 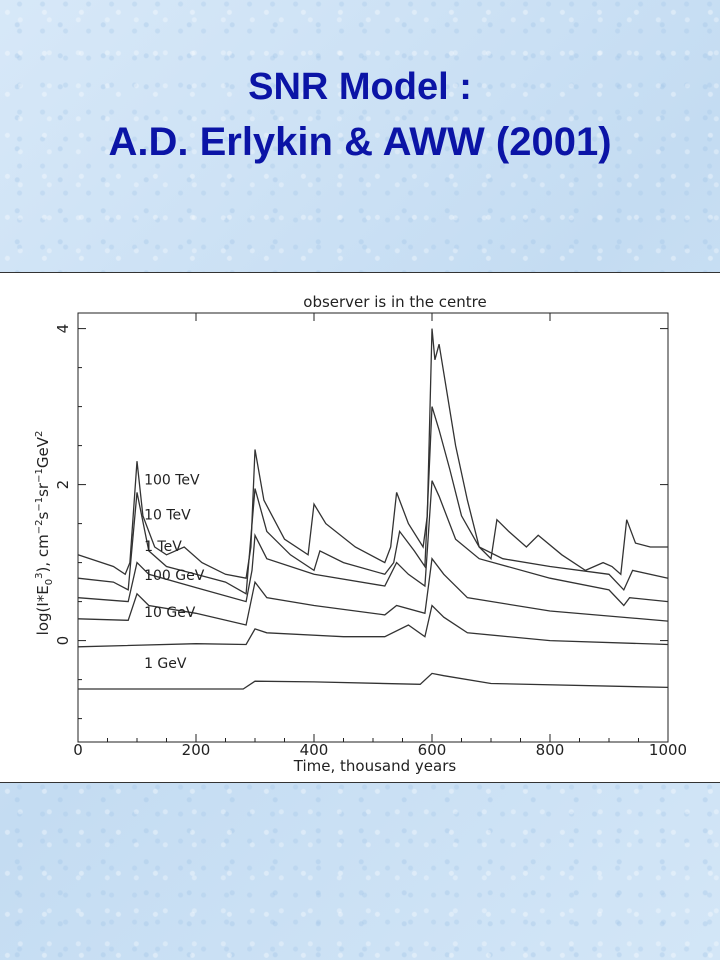 I want to click on slide-title-line-1: SNR Model :, so click(x=360, y=87).